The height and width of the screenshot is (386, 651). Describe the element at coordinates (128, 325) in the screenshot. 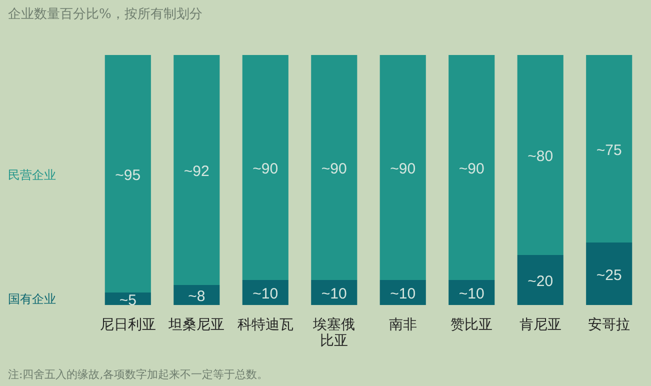

I see `x-tick-label: 尼日利亚` at that location.